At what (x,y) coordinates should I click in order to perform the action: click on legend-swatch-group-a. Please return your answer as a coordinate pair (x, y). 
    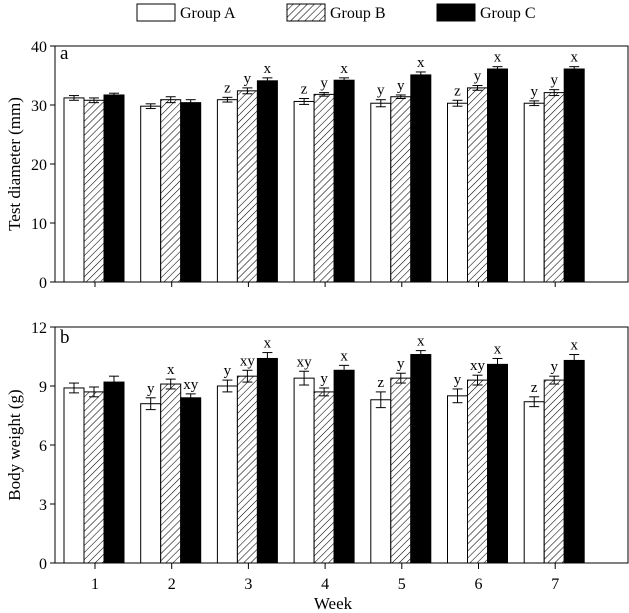
    Looking at the image, I should click on (156, 12).